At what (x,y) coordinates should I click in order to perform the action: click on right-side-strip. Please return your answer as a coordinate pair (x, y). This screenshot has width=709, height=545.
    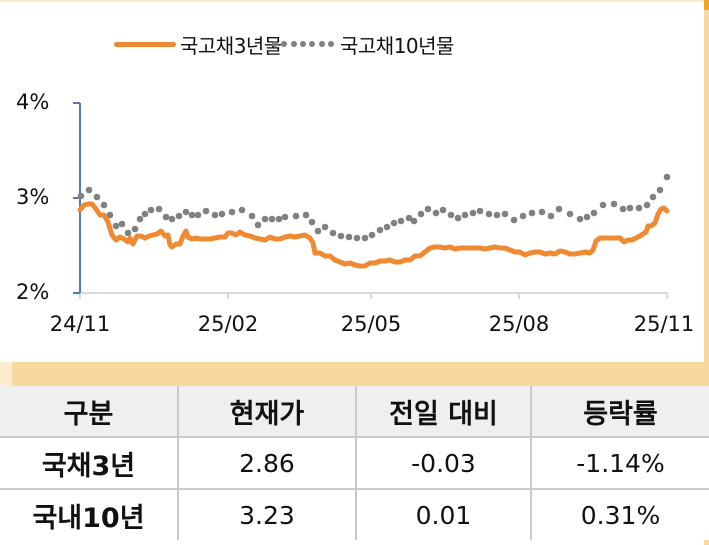
    Looking at the image, I should click on (706, 272).